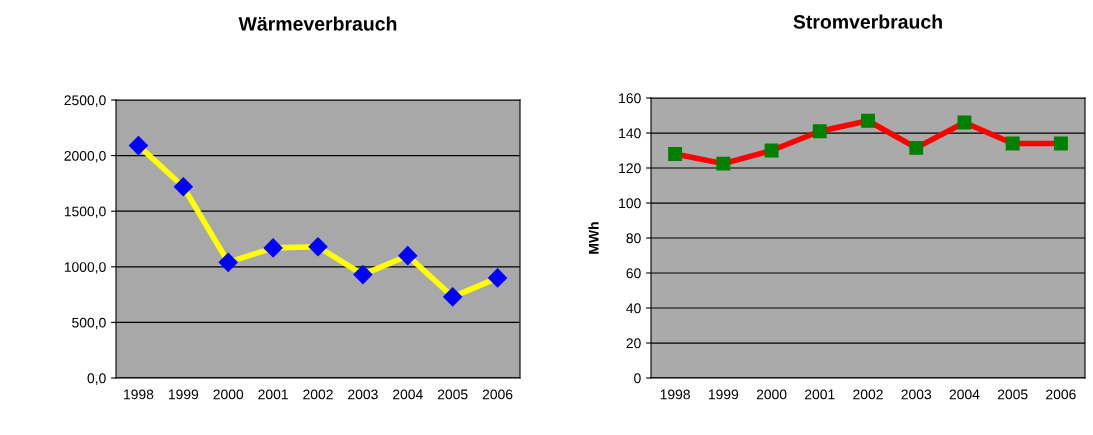 The image size is (1093, 435). What do you see at coordinates (96, 379) in the screenshot?
I see `y-tick-label: 0,0` at bounding box center [96, 379].